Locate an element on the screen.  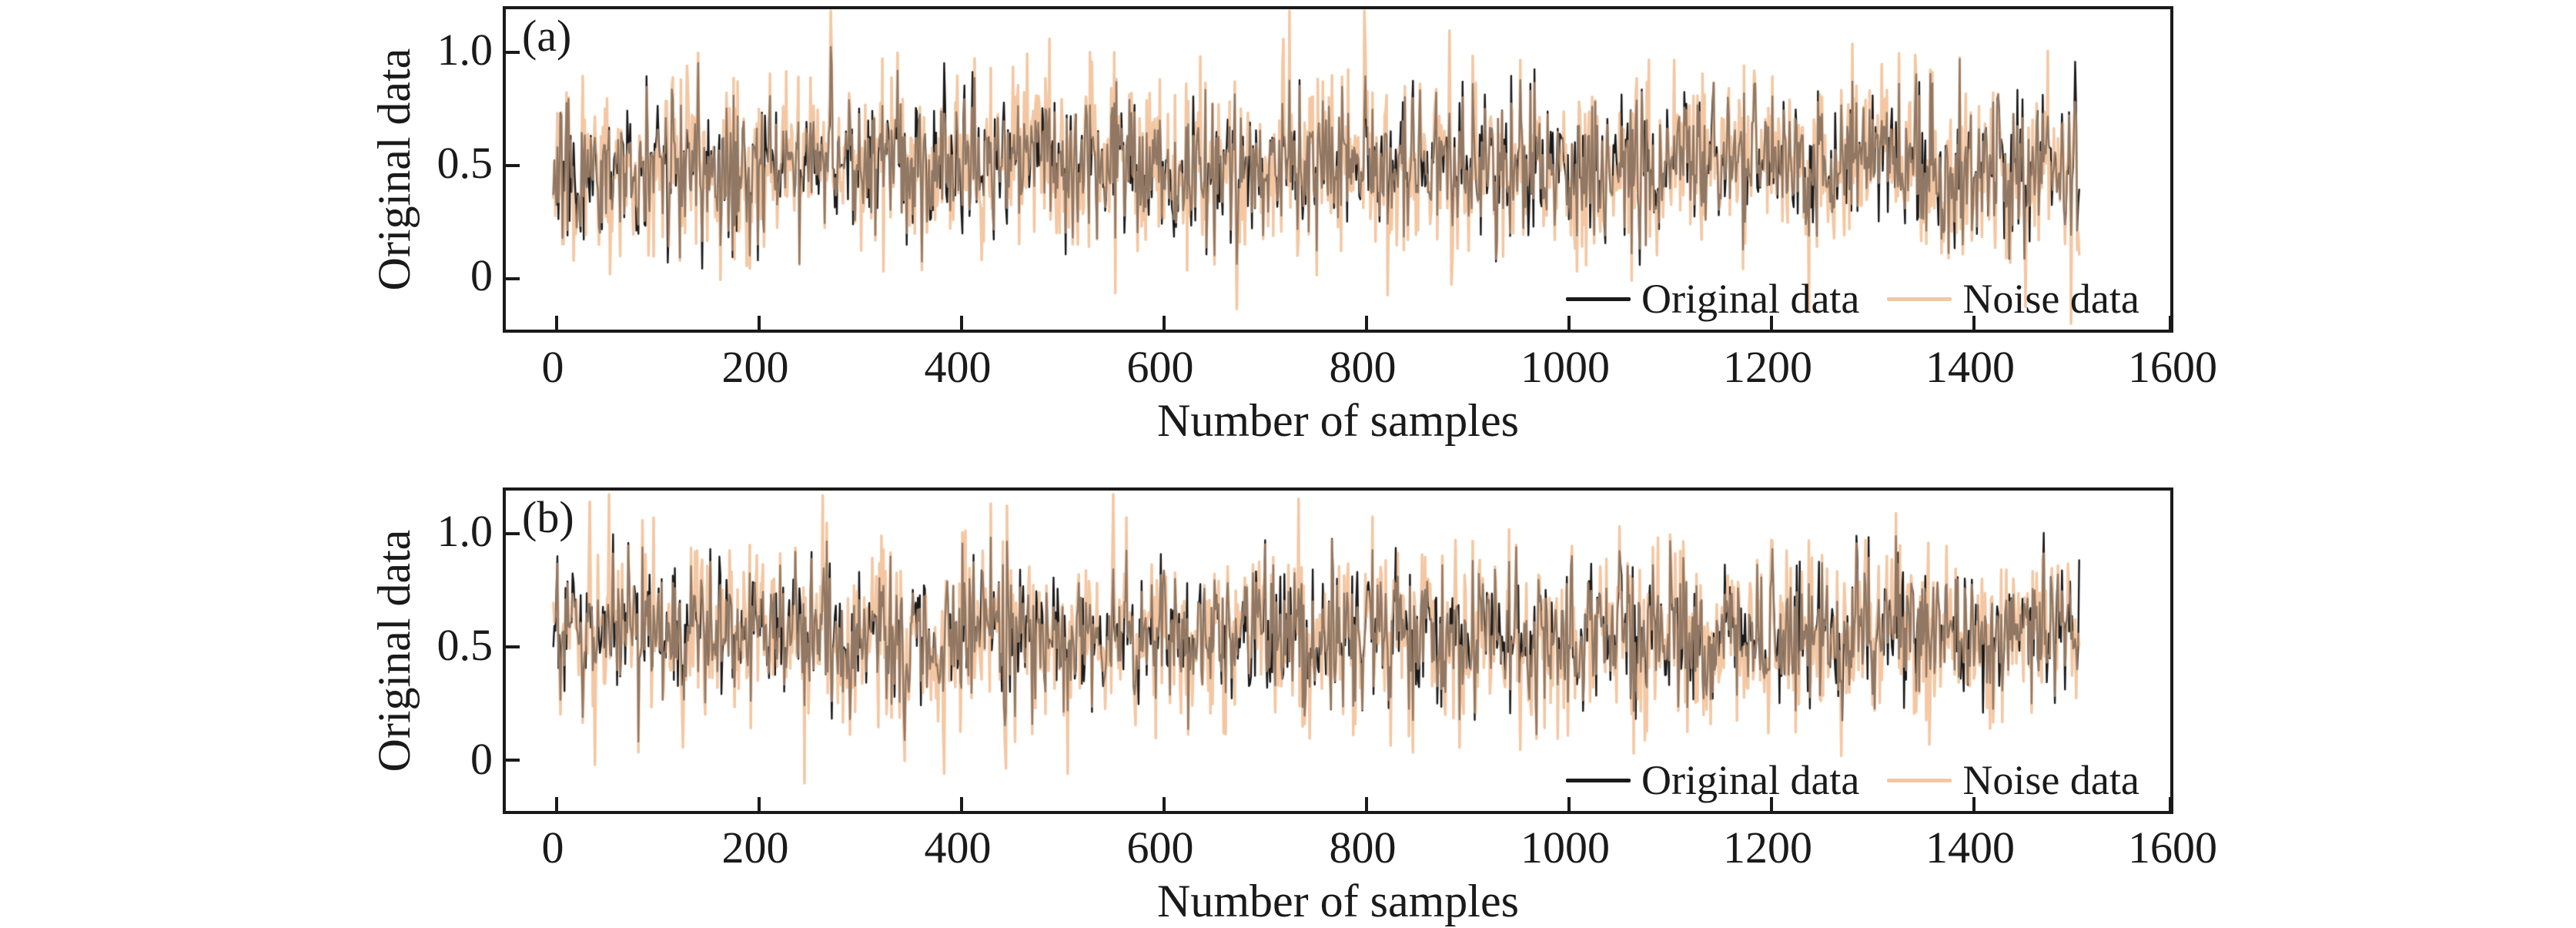
legend-b: Original data Noise data is located at coordinates (1853, 780).